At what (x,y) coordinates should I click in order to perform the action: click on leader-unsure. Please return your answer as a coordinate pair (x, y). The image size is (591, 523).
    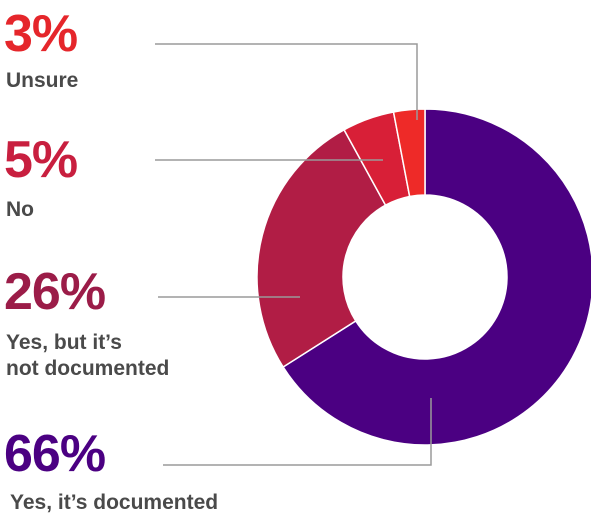
    Looking at the image, I should click on (286, 81).